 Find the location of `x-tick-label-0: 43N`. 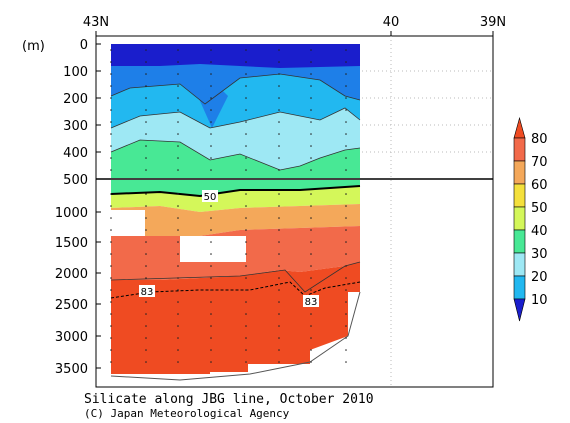

x-tick-label-0: 43N is located at coordinates (96, 22).